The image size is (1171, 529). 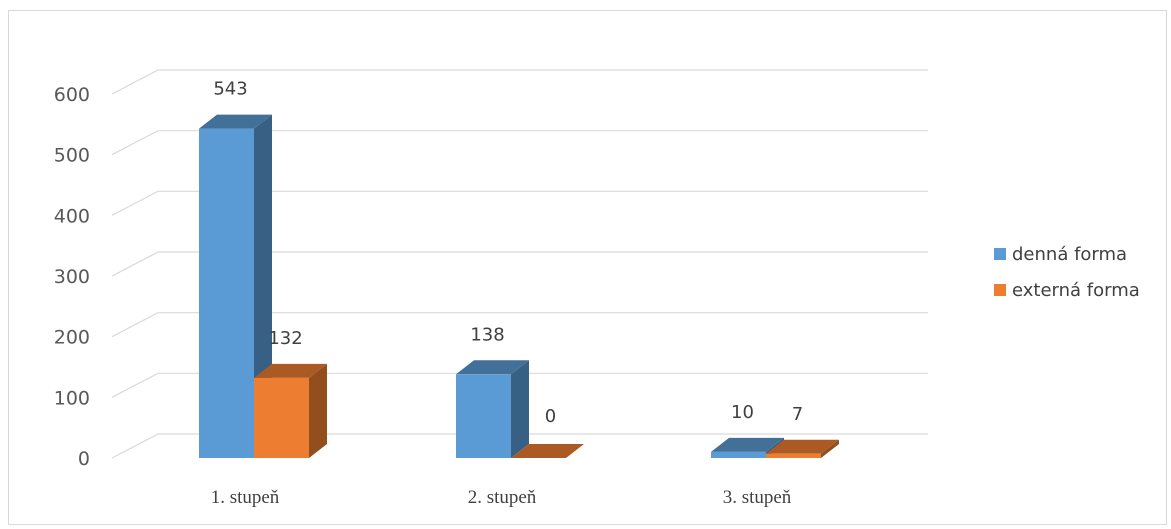 I want to click on x-category-label: 2. stupeň, so click(x=502, y=497).